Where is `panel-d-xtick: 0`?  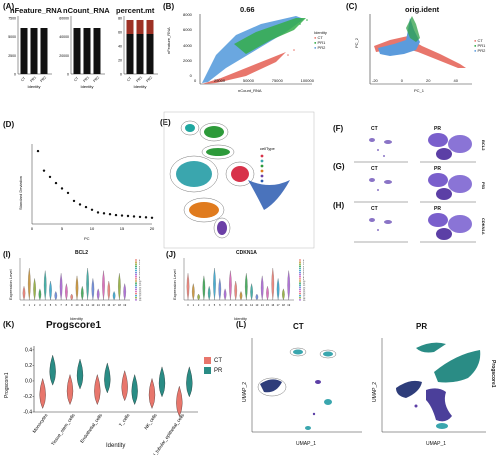
panel-d-xtick: 0 is located at coordinates (32, 228).